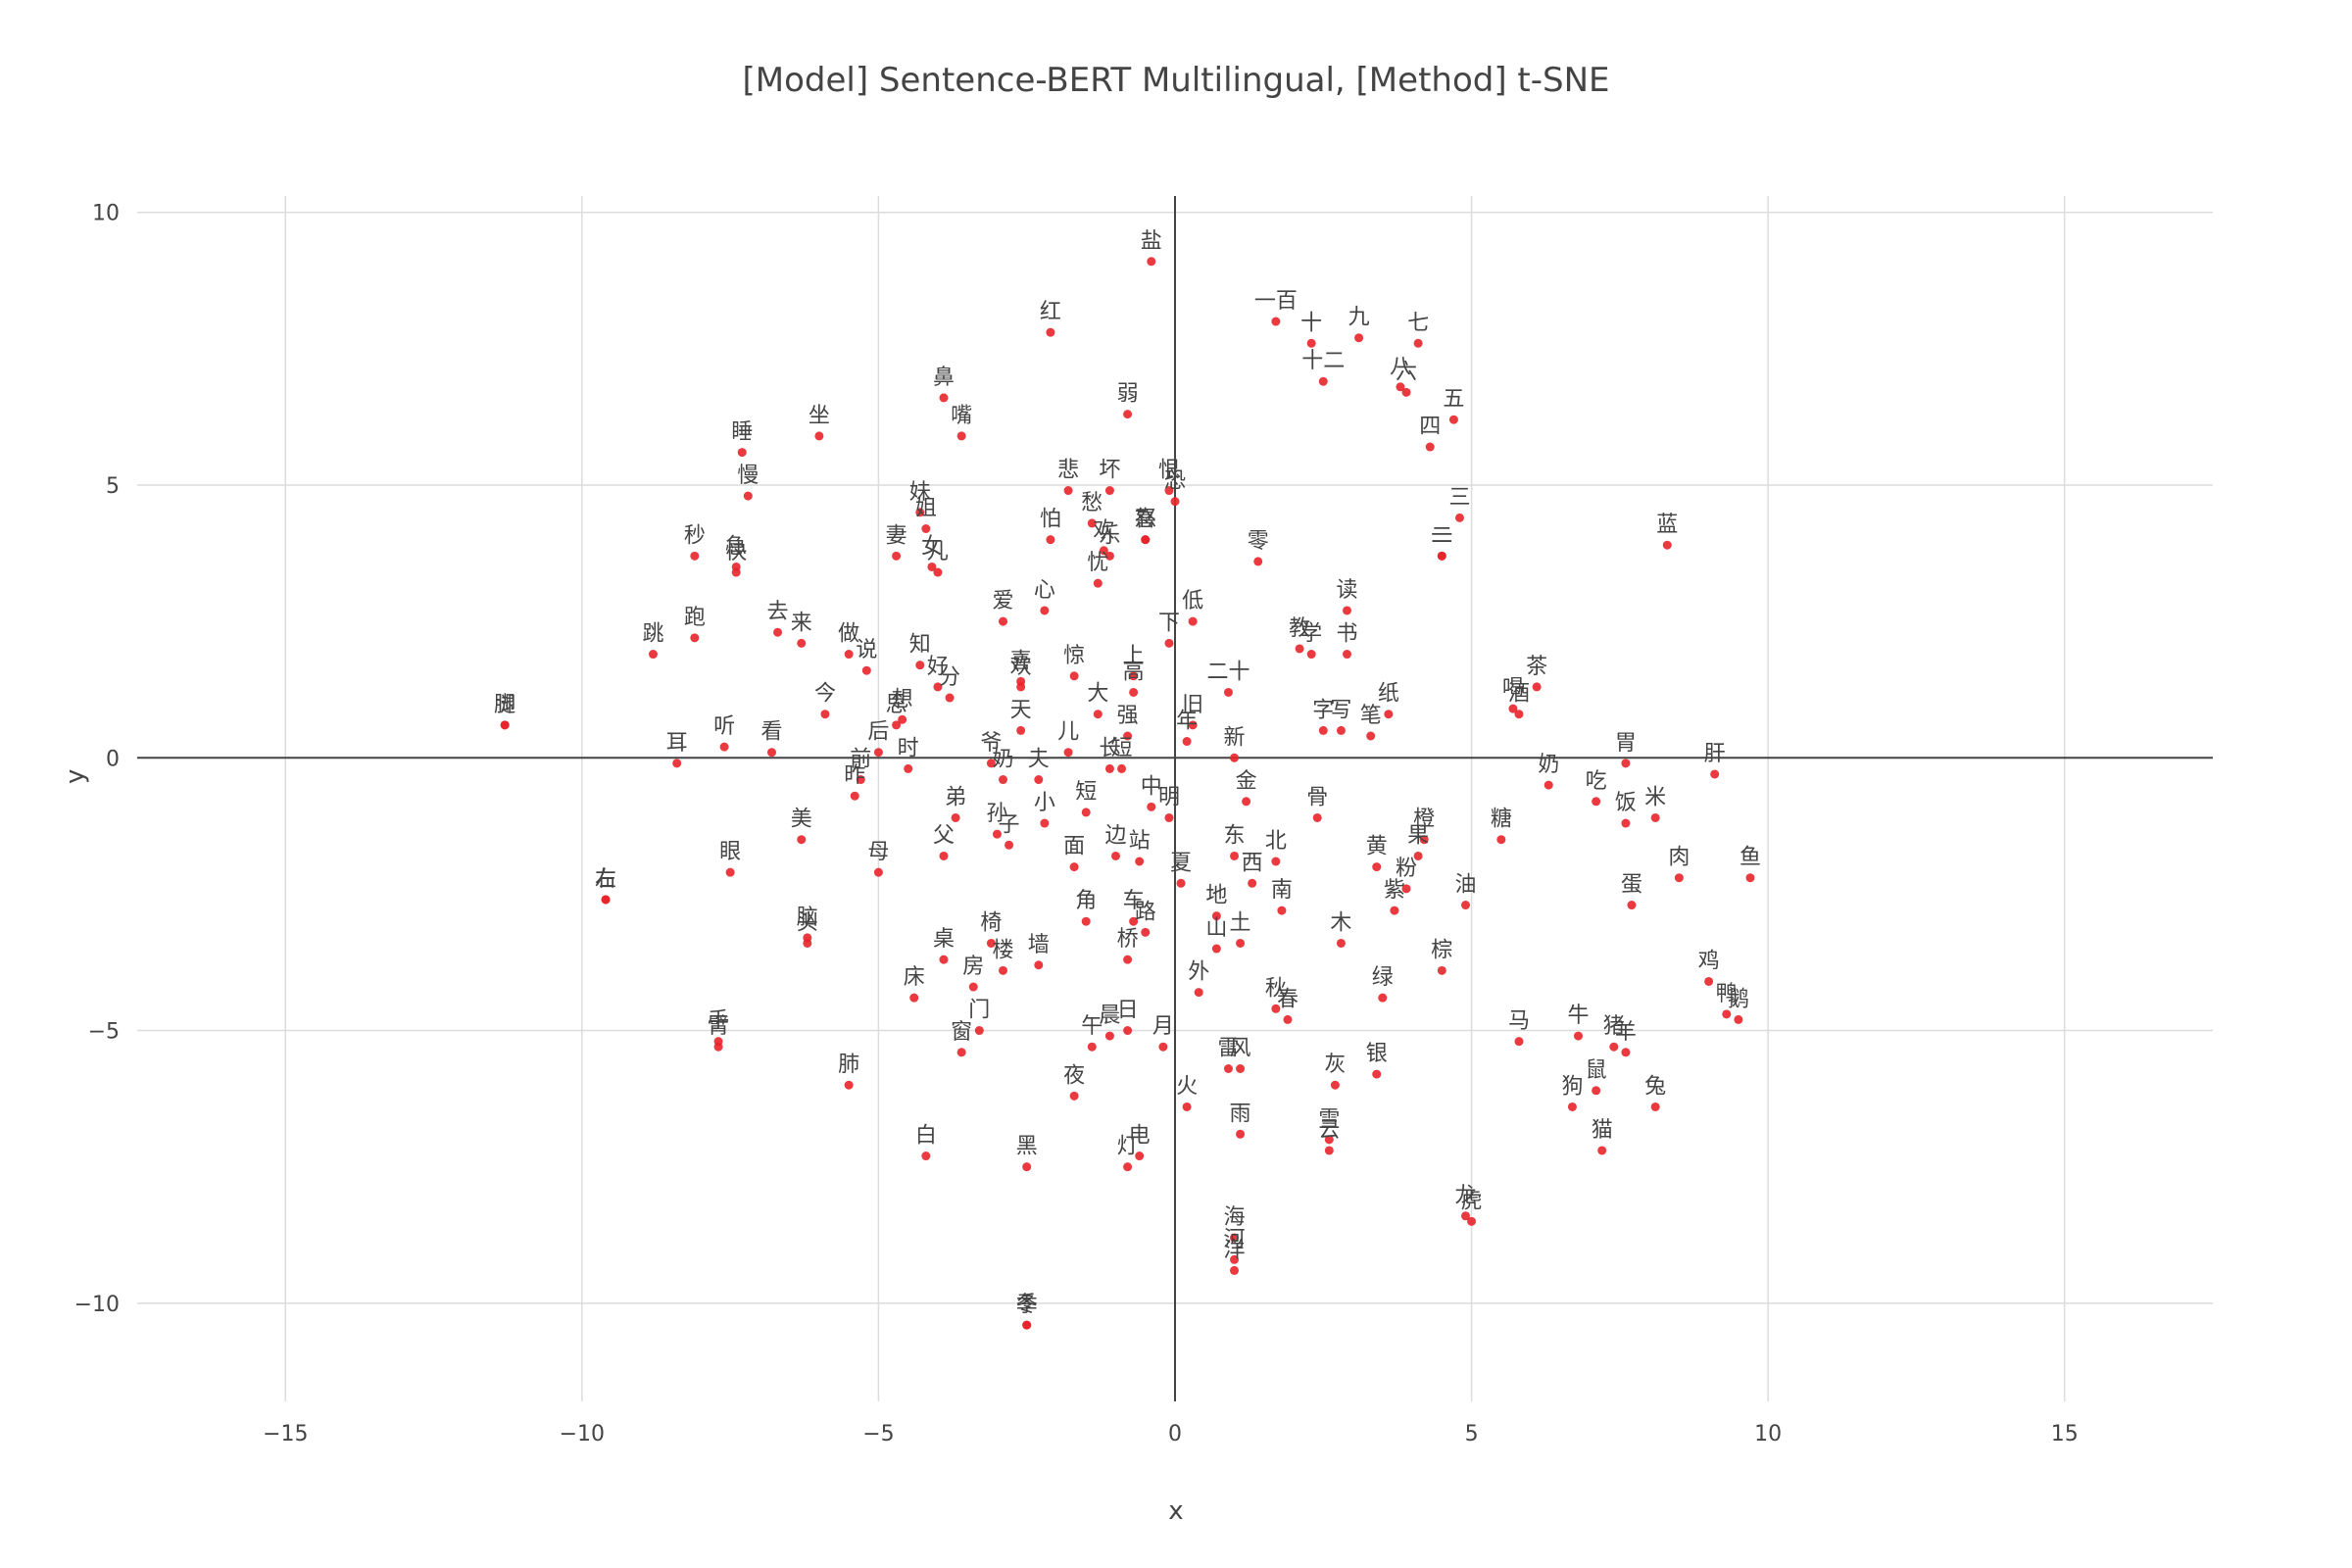 The image size is (2352, 1568). I want to click on point-label: 狗, so click(1572, 1086).